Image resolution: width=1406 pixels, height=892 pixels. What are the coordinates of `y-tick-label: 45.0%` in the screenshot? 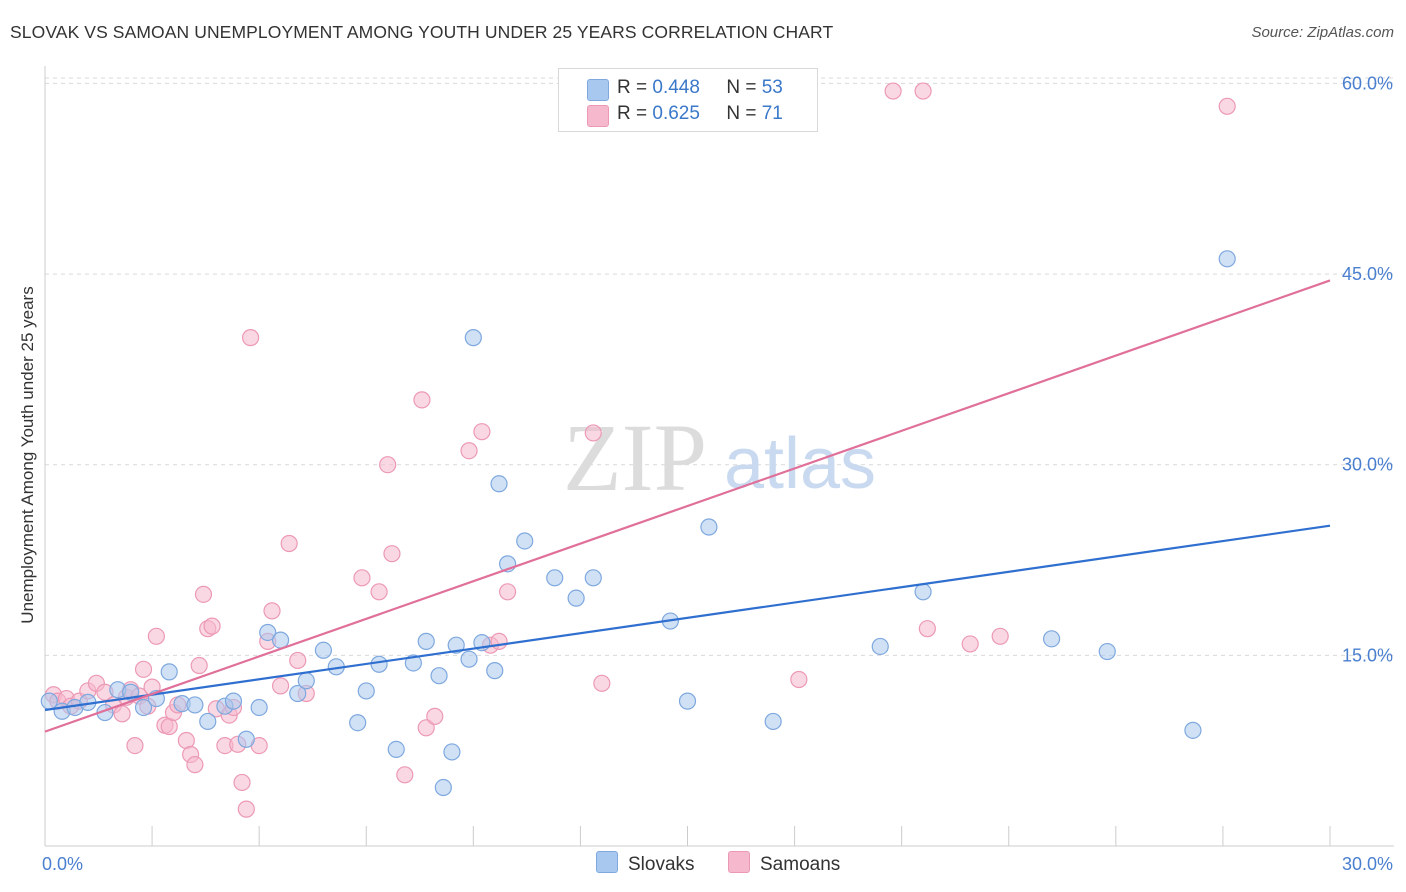 It's located at (1367, 274).